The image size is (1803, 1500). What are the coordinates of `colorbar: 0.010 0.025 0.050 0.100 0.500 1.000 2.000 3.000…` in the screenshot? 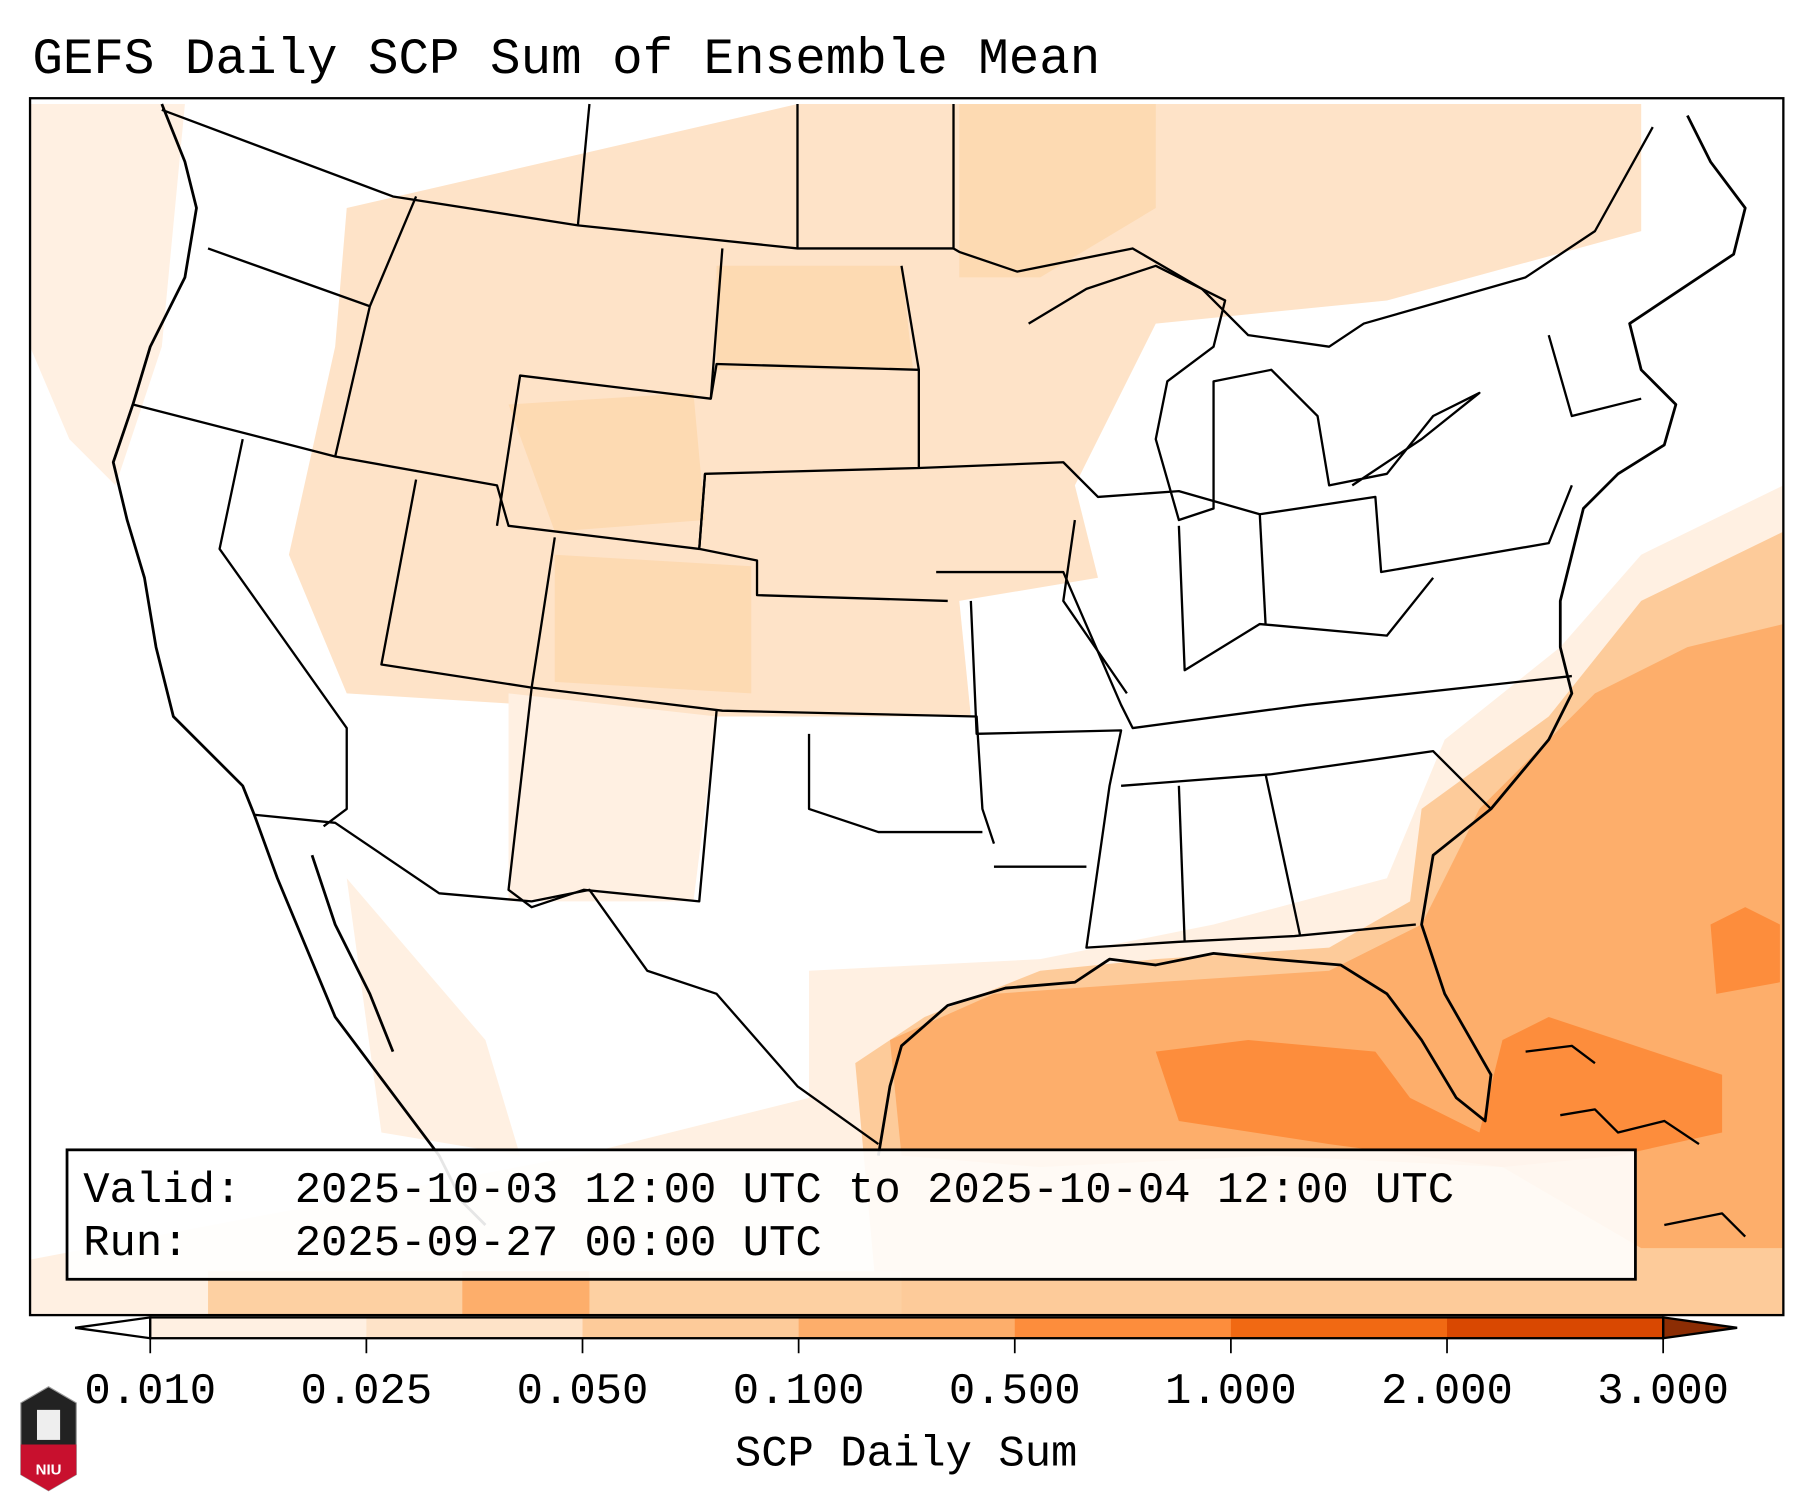 It's located at (906, 1397).